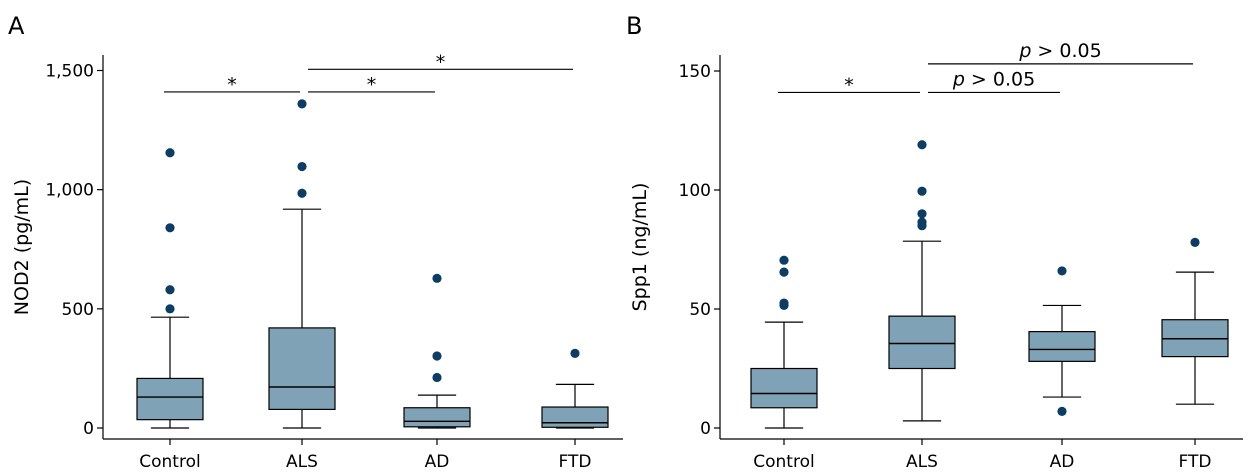  Describe the element at coordinates (78, 310) in the screenshot. I see `y-tick-label: 500` at that location.